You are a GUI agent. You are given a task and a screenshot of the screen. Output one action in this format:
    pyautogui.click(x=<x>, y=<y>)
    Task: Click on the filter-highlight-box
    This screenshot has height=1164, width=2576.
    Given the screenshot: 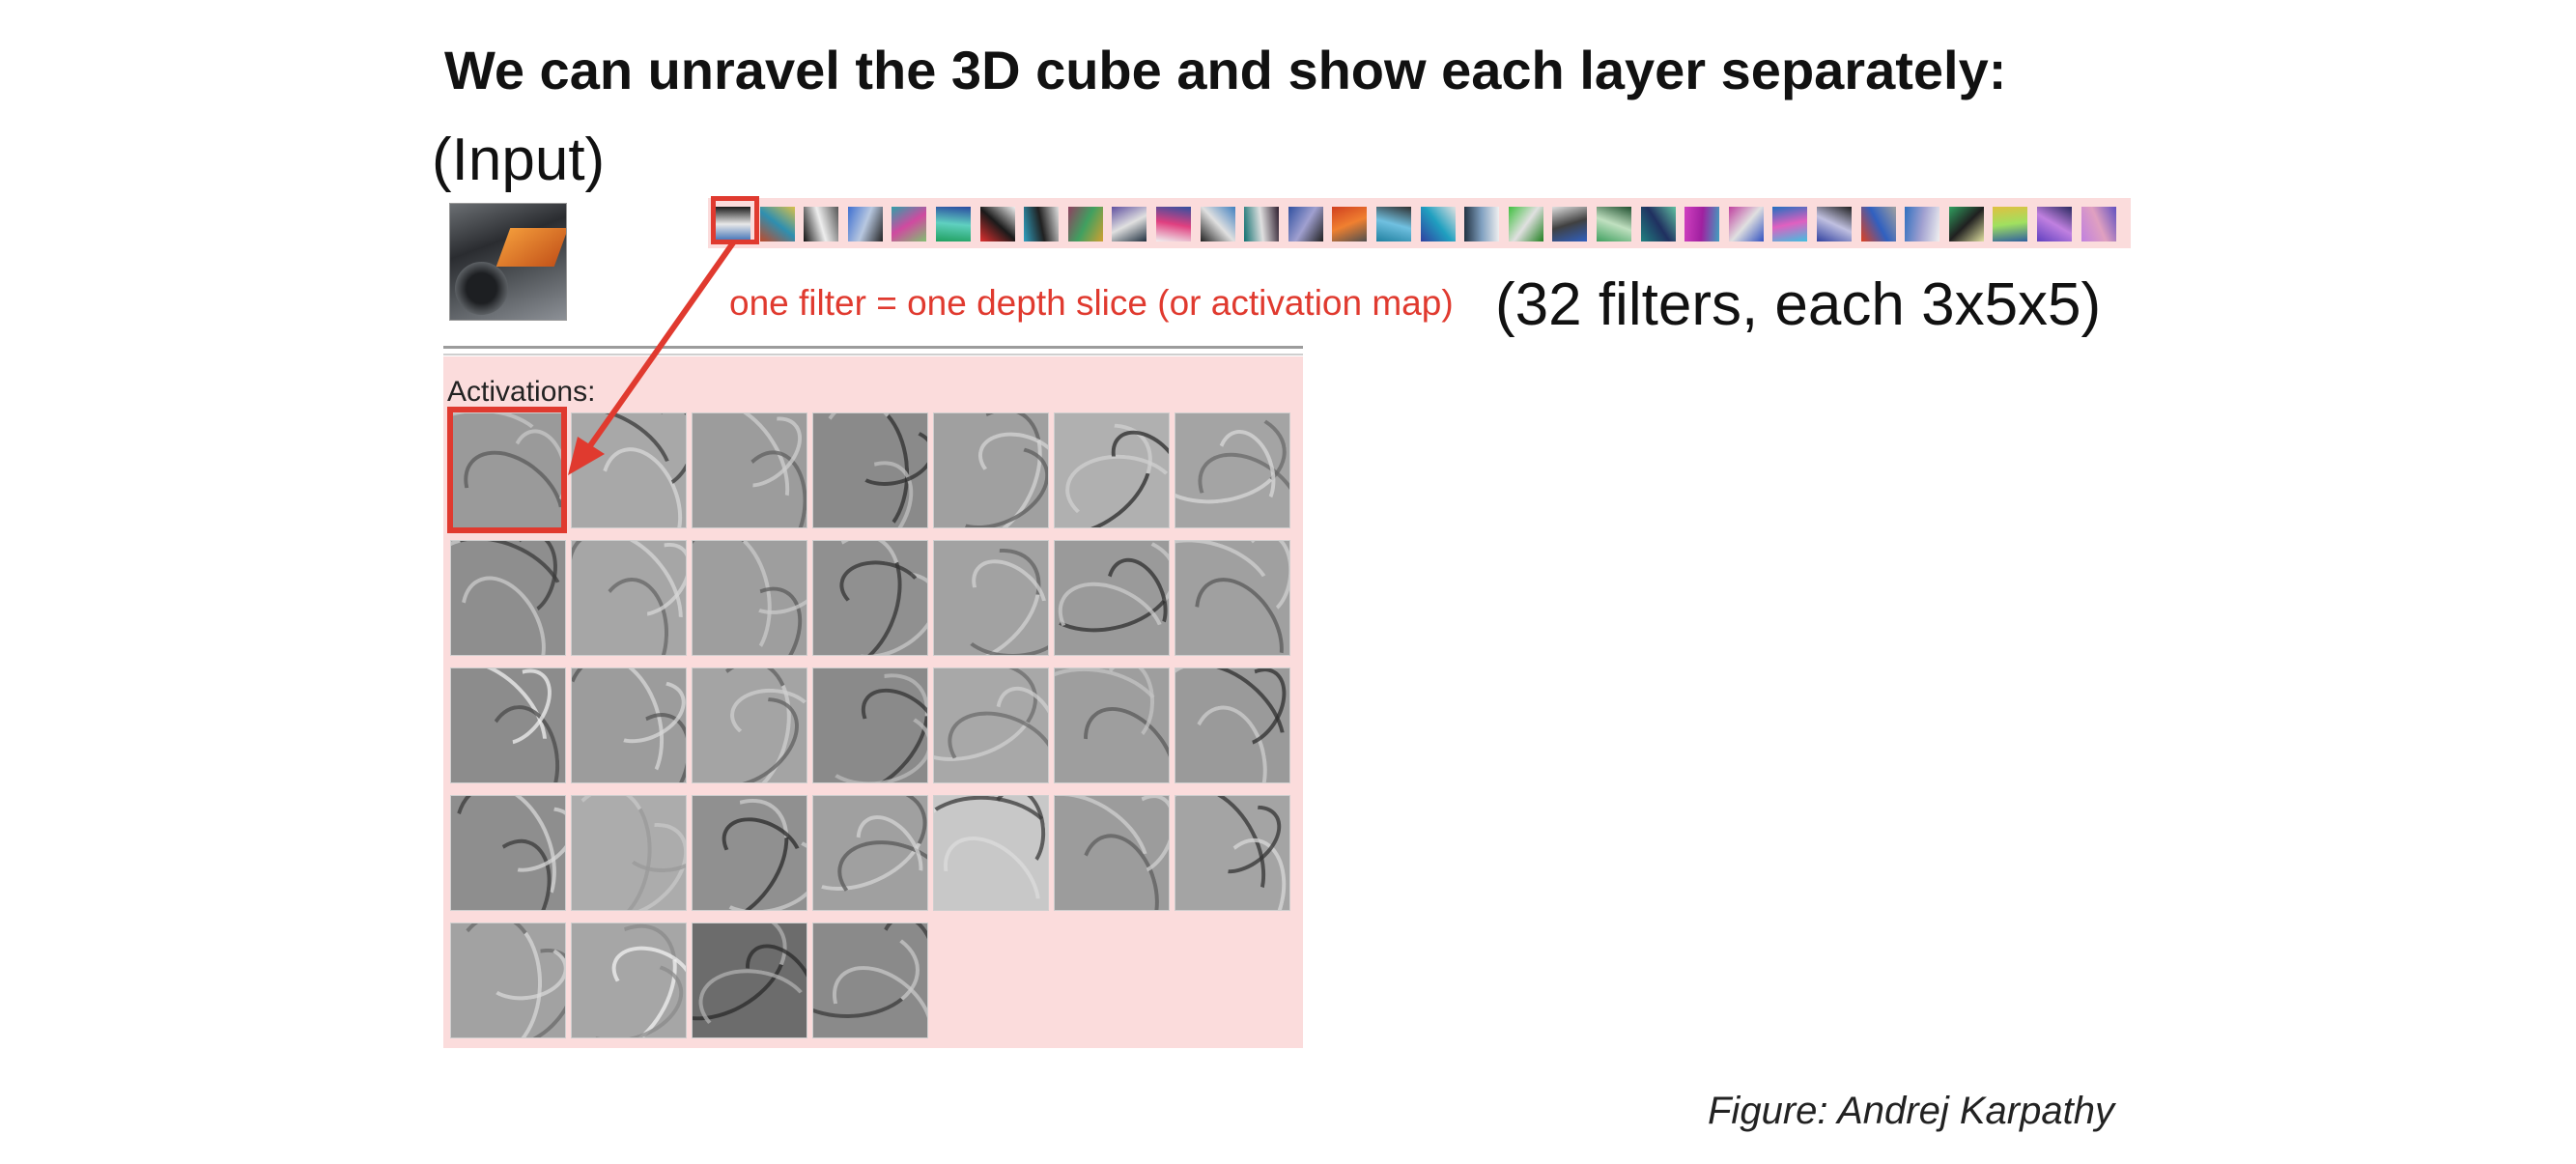 What is the action you would take?
    pyautogui.click(x=735, y=220)
    